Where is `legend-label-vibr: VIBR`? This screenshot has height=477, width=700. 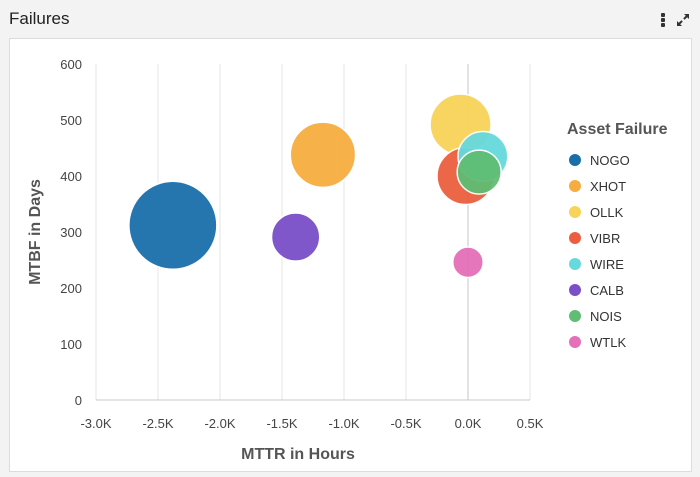
legend-label-vibr: VIBR is located at coordinates (605, 238).